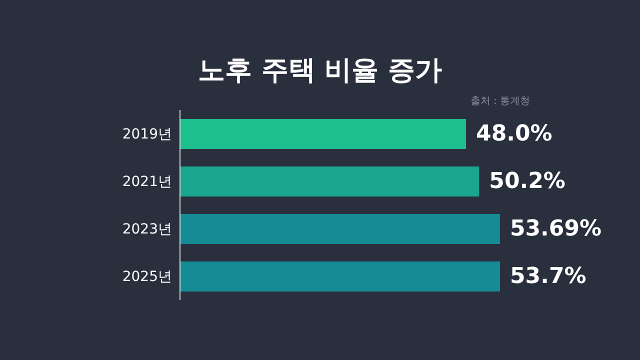 The height and width of the screenshot is (360, 640). What do you see at coordinates (147, 134) in the screenshot?
I see `y-tick-label: 2019년` at bounding box center [147, 134].